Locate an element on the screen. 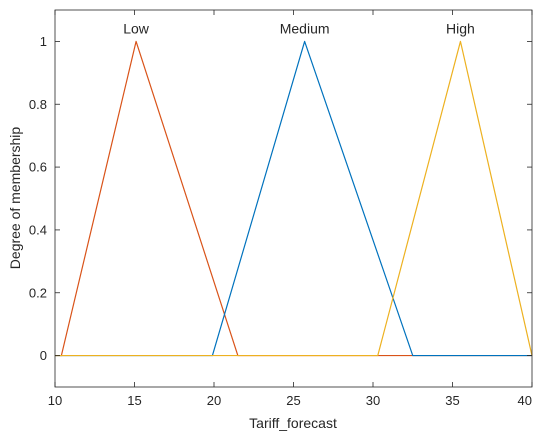  x-axis-label: Tariff_forecast is located at coordinates (293, 423).